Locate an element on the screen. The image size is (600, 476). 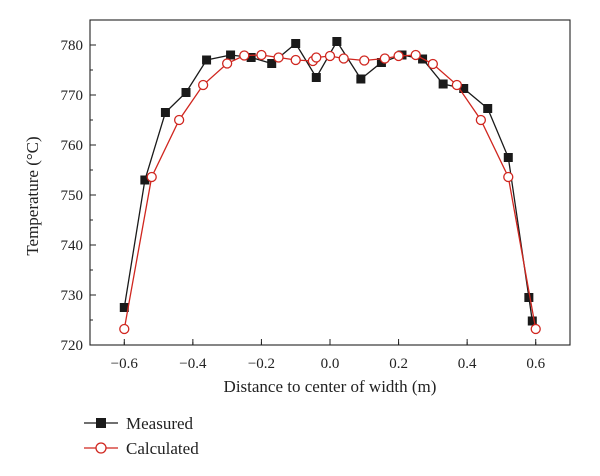
y-tick-label: 780 is located at coordinates (72, 46).